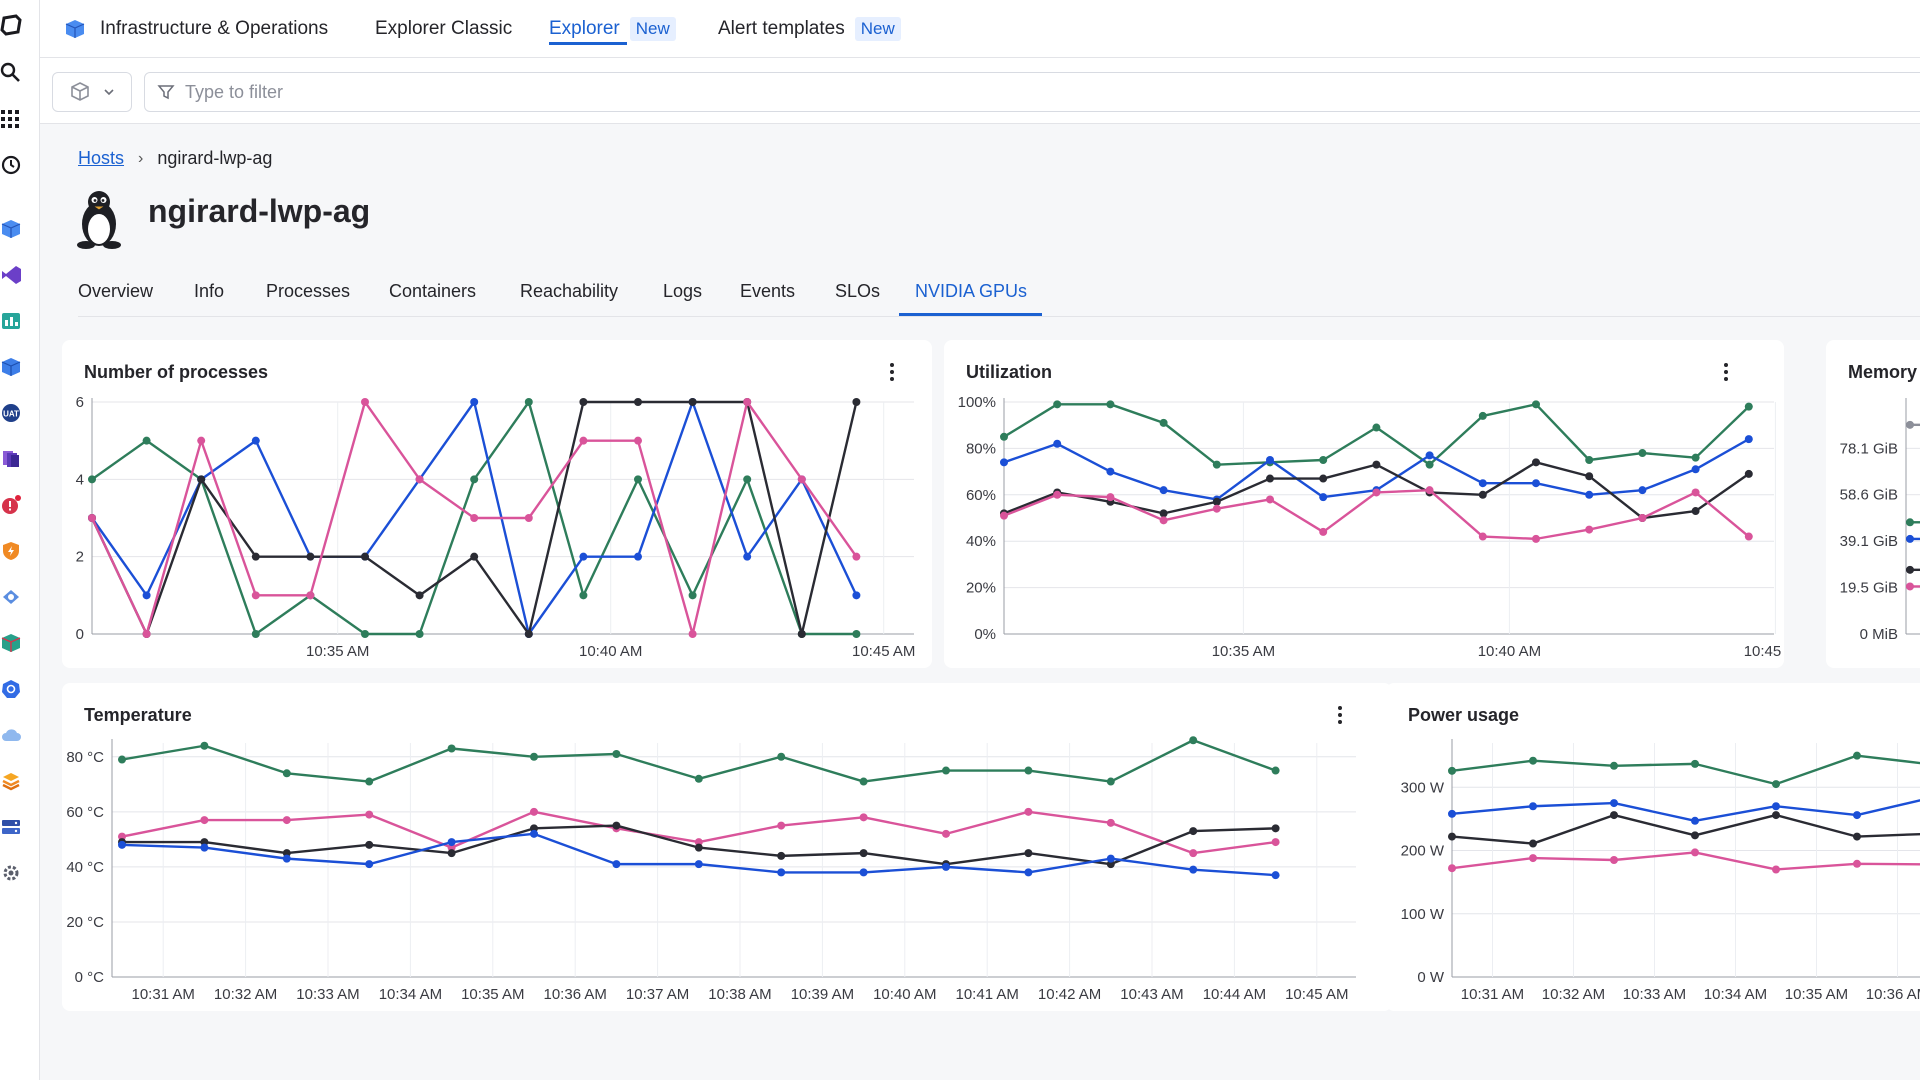 The height and width of the screenshot is (1080, 1920). I want to click on x-tick-label: 10:33 AM, so click(1654, 994).